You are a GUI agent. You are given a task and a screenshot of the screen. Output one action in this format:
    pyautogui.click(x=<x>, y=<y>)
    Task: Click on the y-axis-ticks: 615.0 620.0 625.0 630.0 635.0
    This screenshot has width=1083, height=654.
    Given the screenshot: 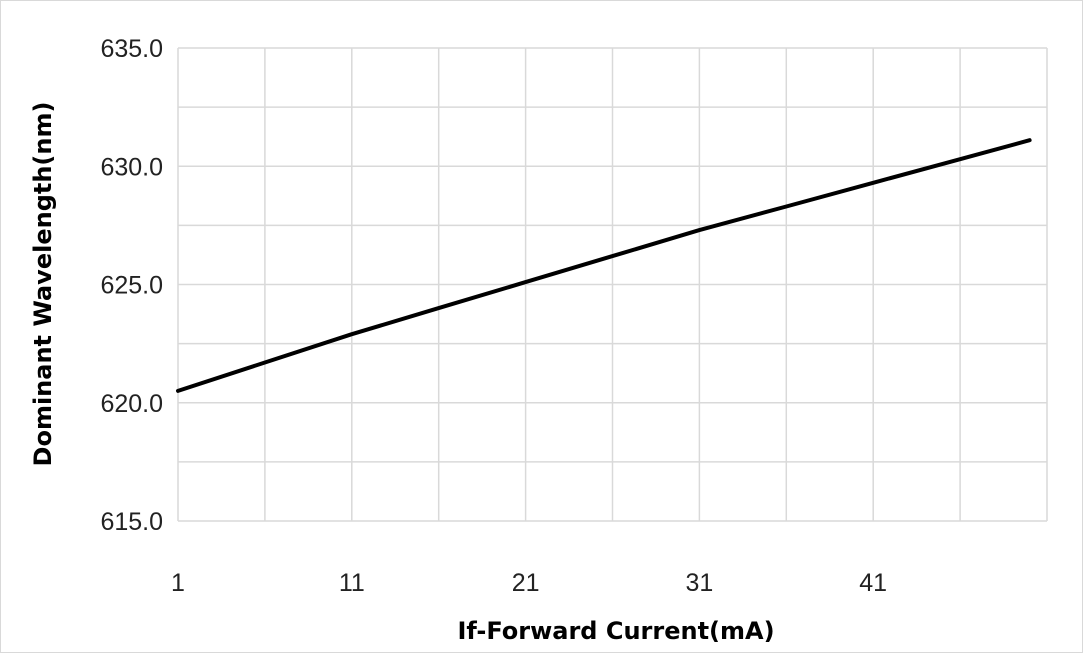 What is the action you would take?
    pyautogui.click(x=131, y=285)
    